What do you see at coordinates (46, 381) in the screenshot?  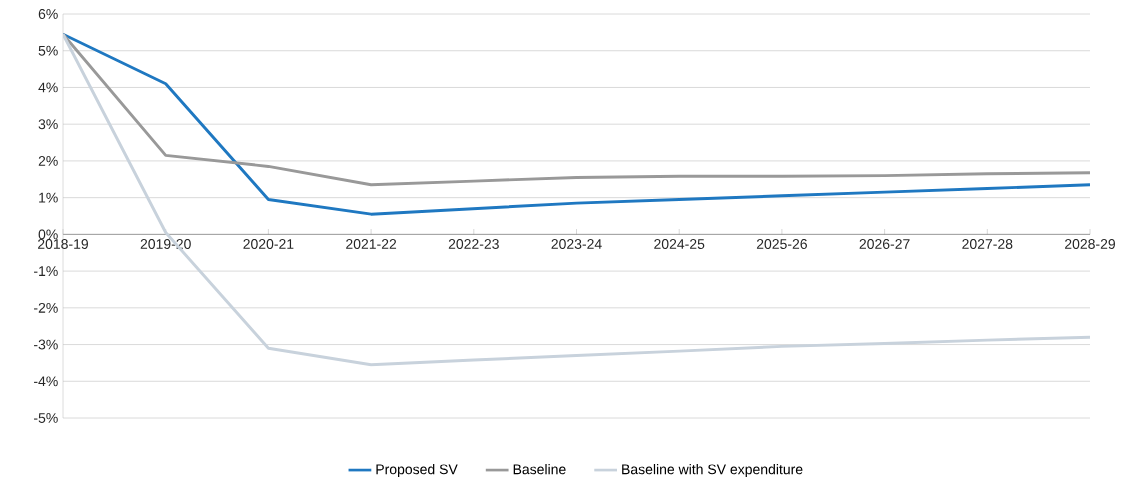 I see `y-tick-label: -4%` at bounding box center [46, 381].